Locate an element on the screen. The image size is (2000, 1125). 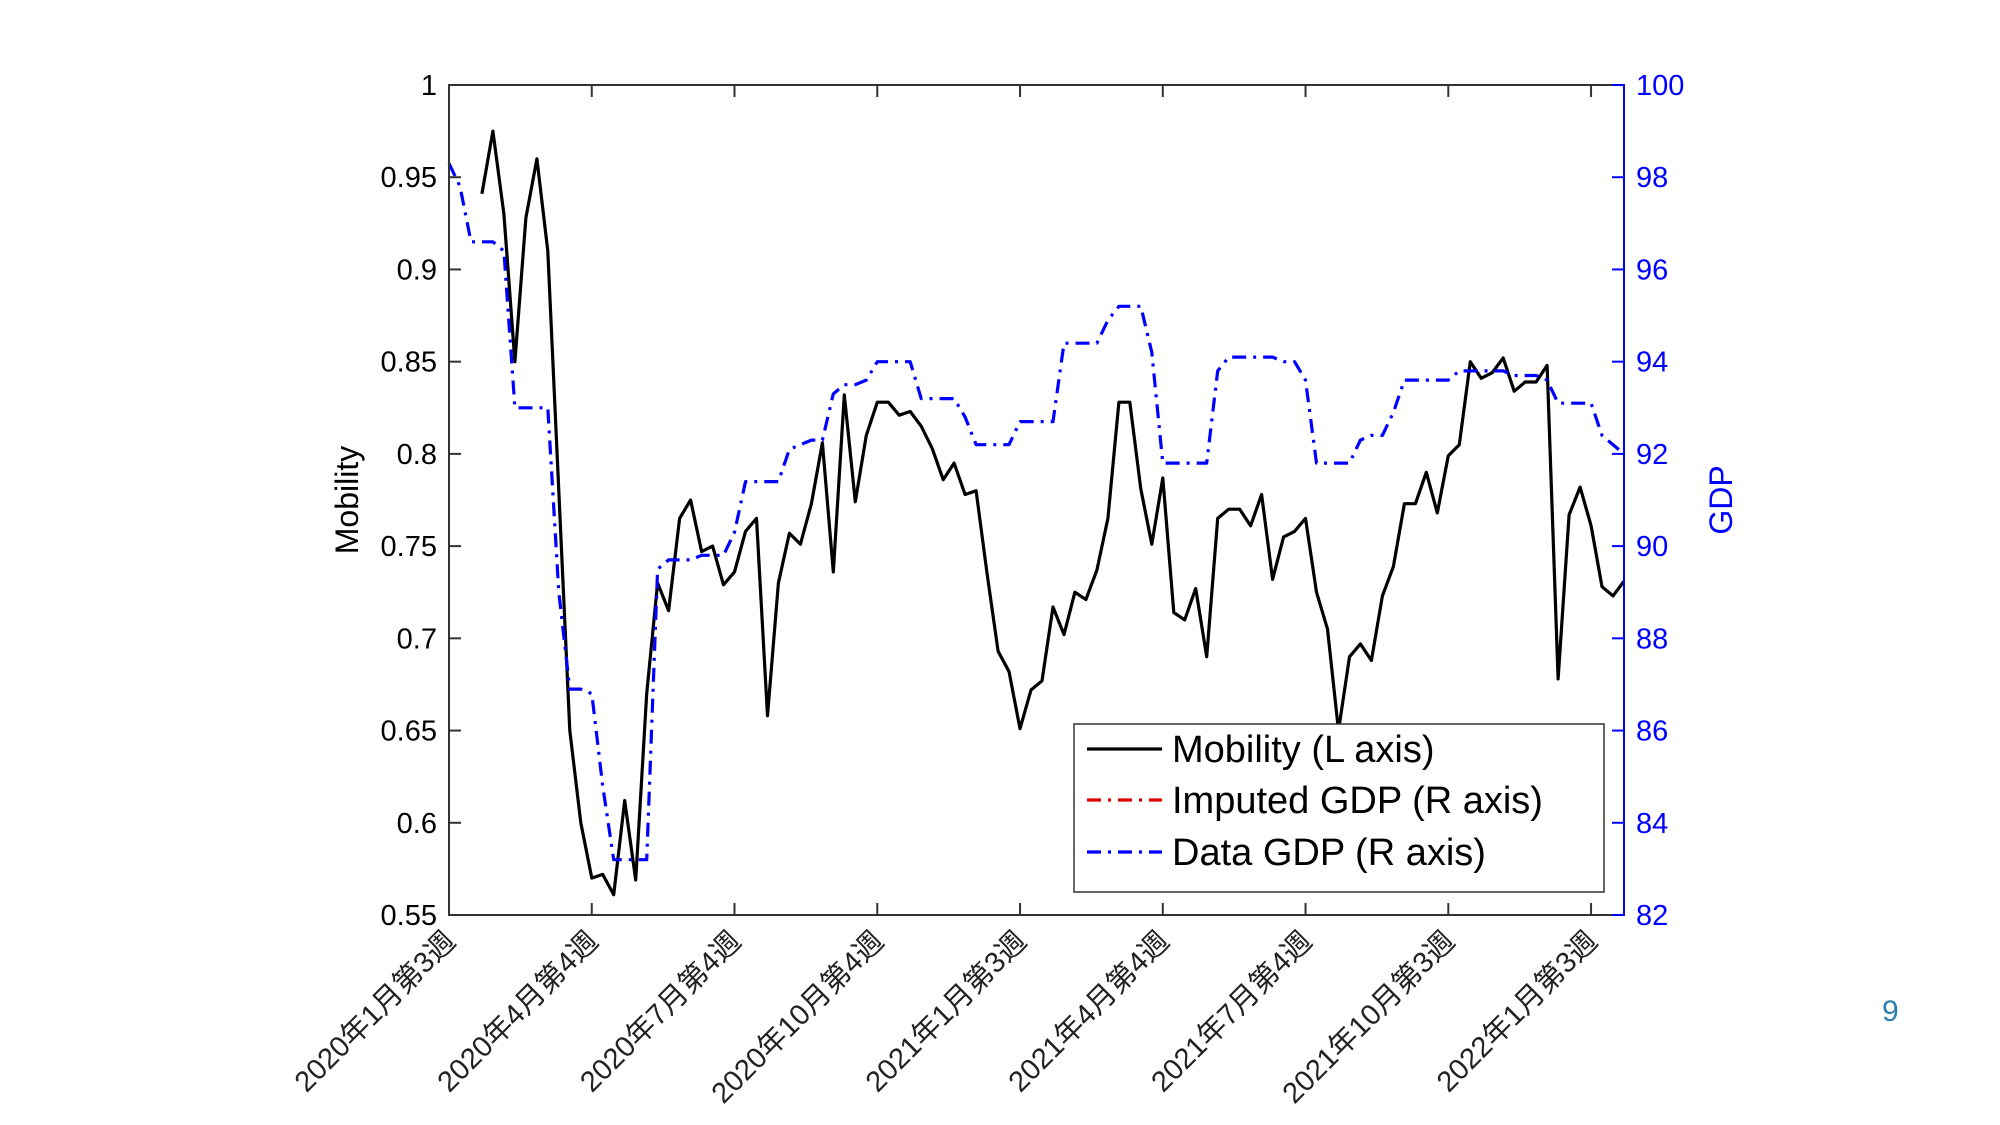
page-number: 9 is located at coordinates (1890, 1011).